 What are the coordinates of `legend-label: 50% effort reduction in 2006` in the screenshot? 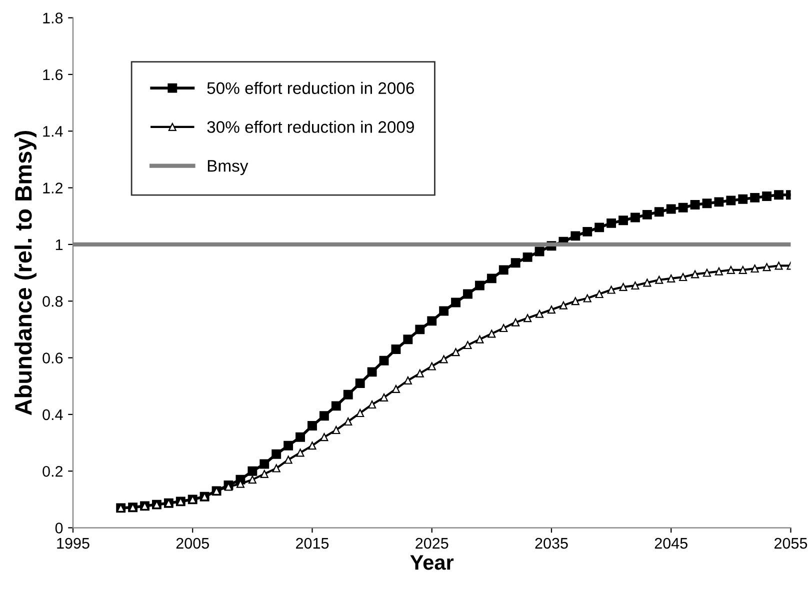 It's located at (310, 88).